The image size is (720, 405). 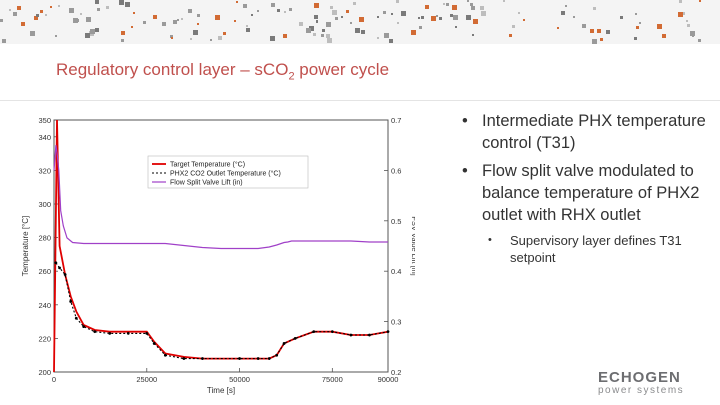 I want to click on y2-tick-label: 0.3, so click(x=396, y=322).